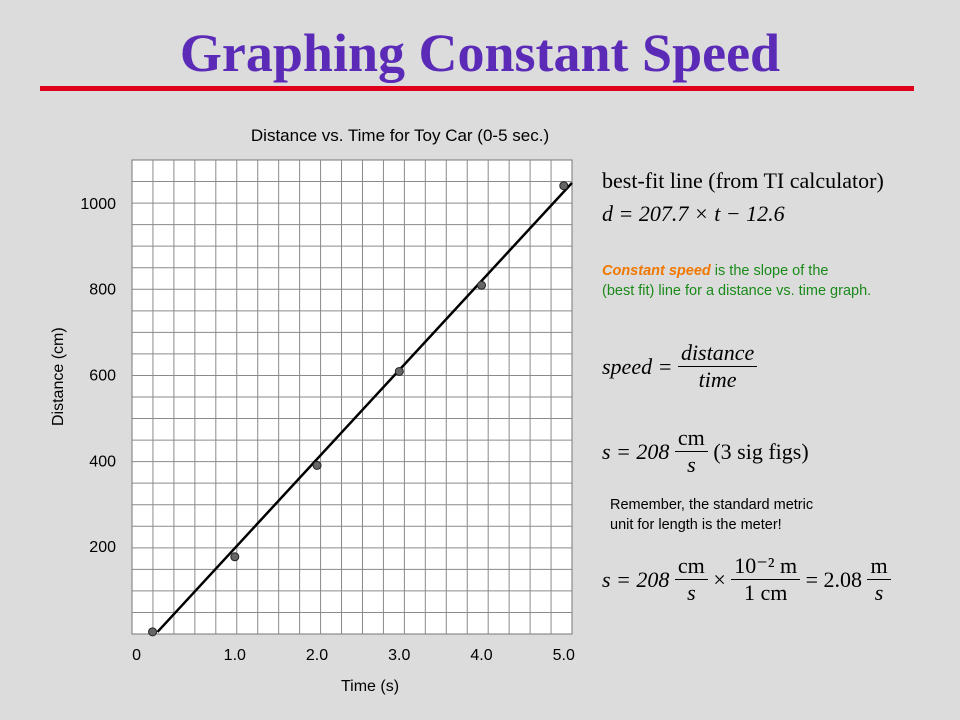  What do you see at coordinates (761, 451) in the screenshot?
I see `sig-figs: (3 sig figs)` at bounding box center [761, 451].